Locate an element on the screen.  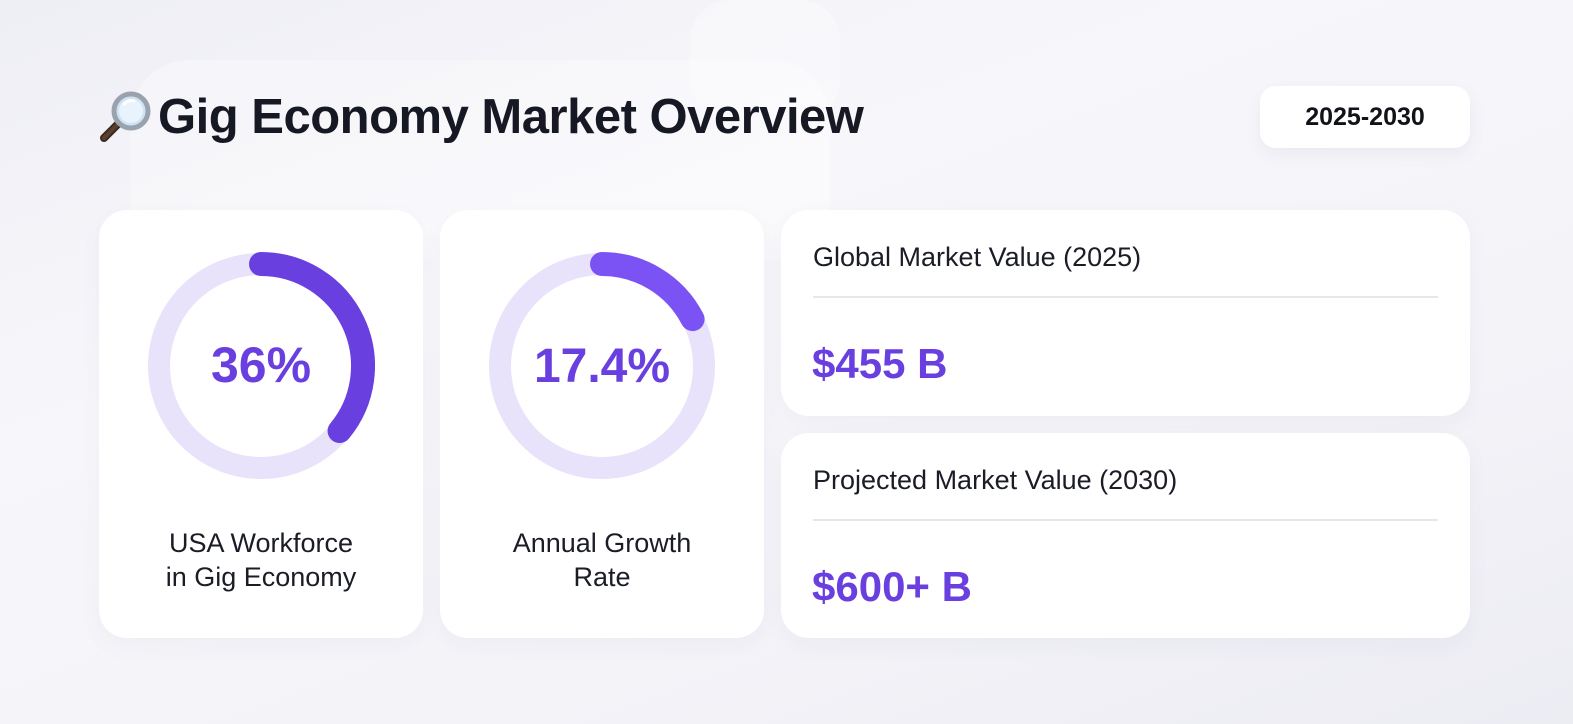
global-market-value-card: Global Market Value (2025) $455 B is located at coordinates (1125, 313).